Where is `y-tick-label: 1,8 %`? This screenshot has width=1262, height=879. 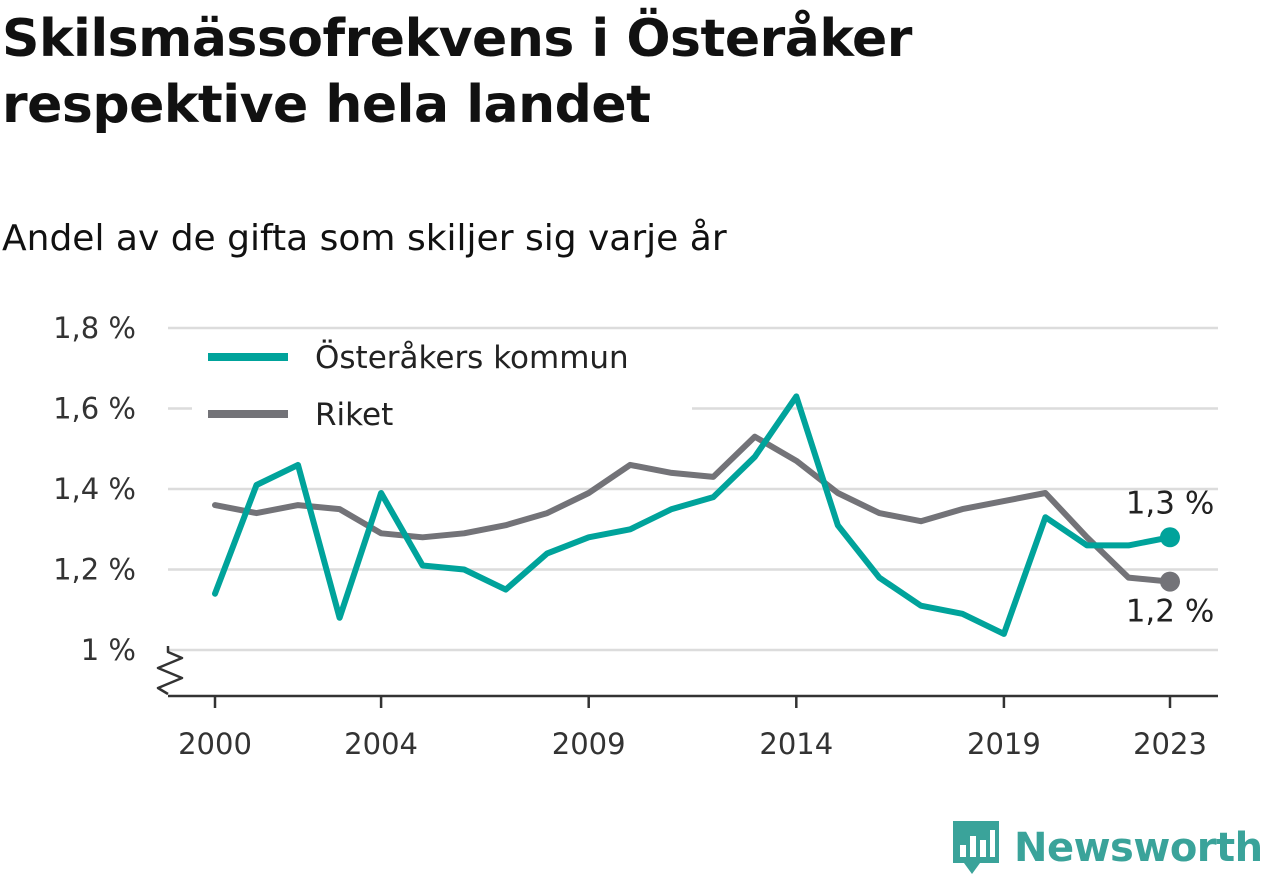 y-tick-label: 1,8 % is located at coordinates (94, 328).